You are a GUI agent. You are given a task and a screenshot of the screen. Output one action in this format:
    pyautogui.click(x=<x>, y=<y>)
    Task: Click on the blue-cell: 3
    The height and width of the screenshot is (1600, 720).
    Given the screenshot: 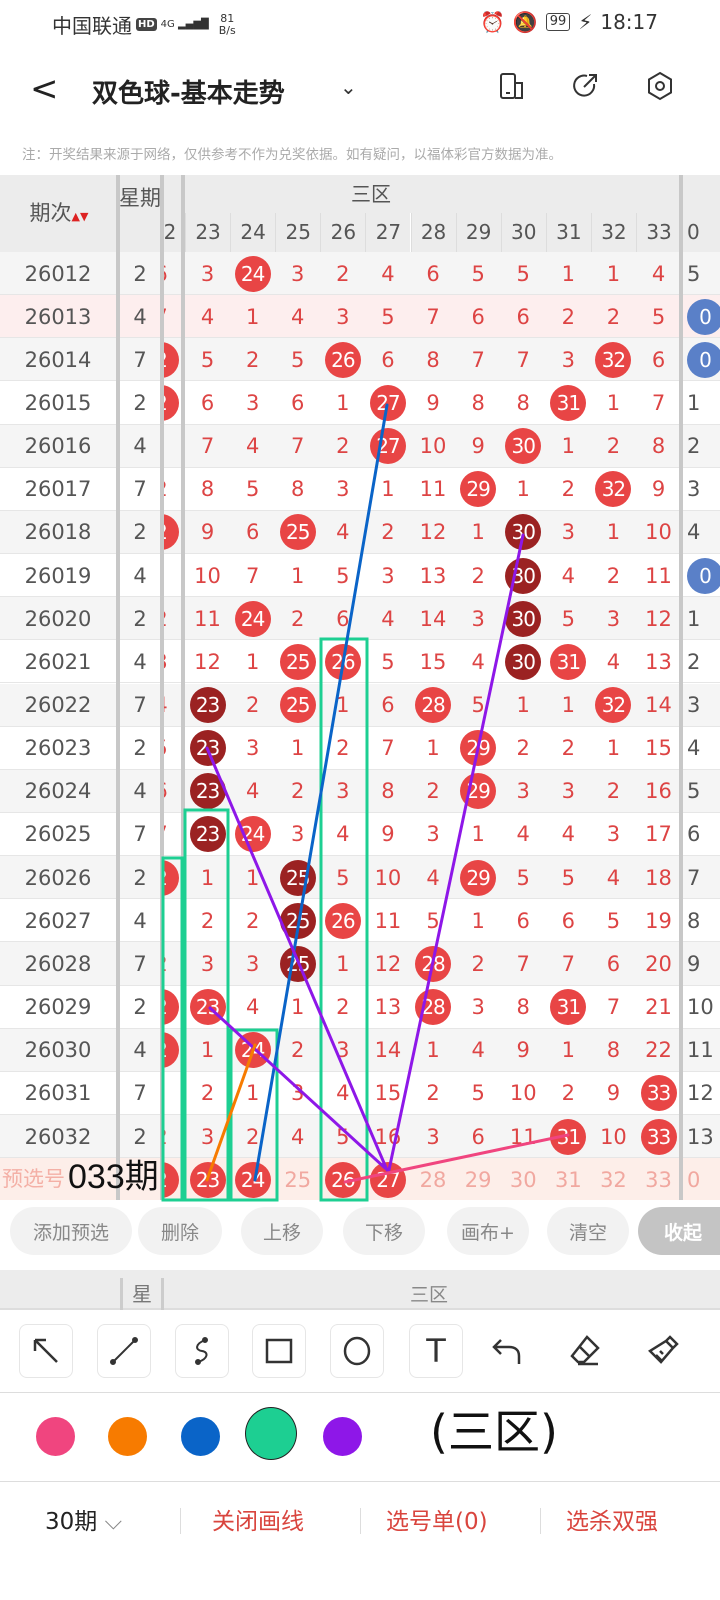 What is the action you would take?
    pyautogui.click(x=701, y=705)
    